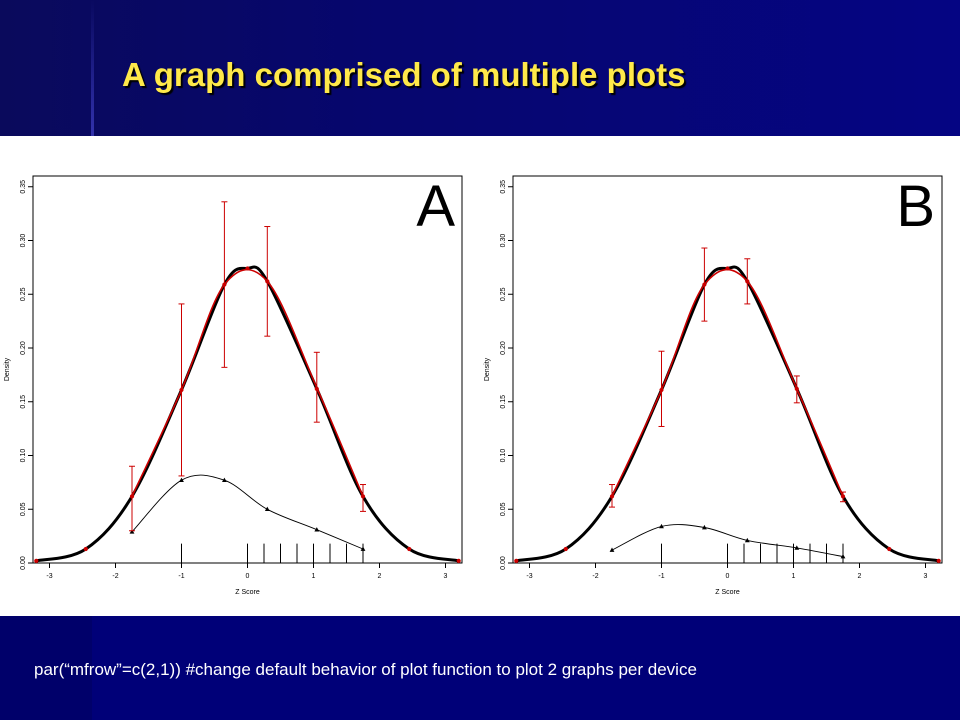 The image size is (960, 720). I want to click on footer-stripe, so click(46, 668).